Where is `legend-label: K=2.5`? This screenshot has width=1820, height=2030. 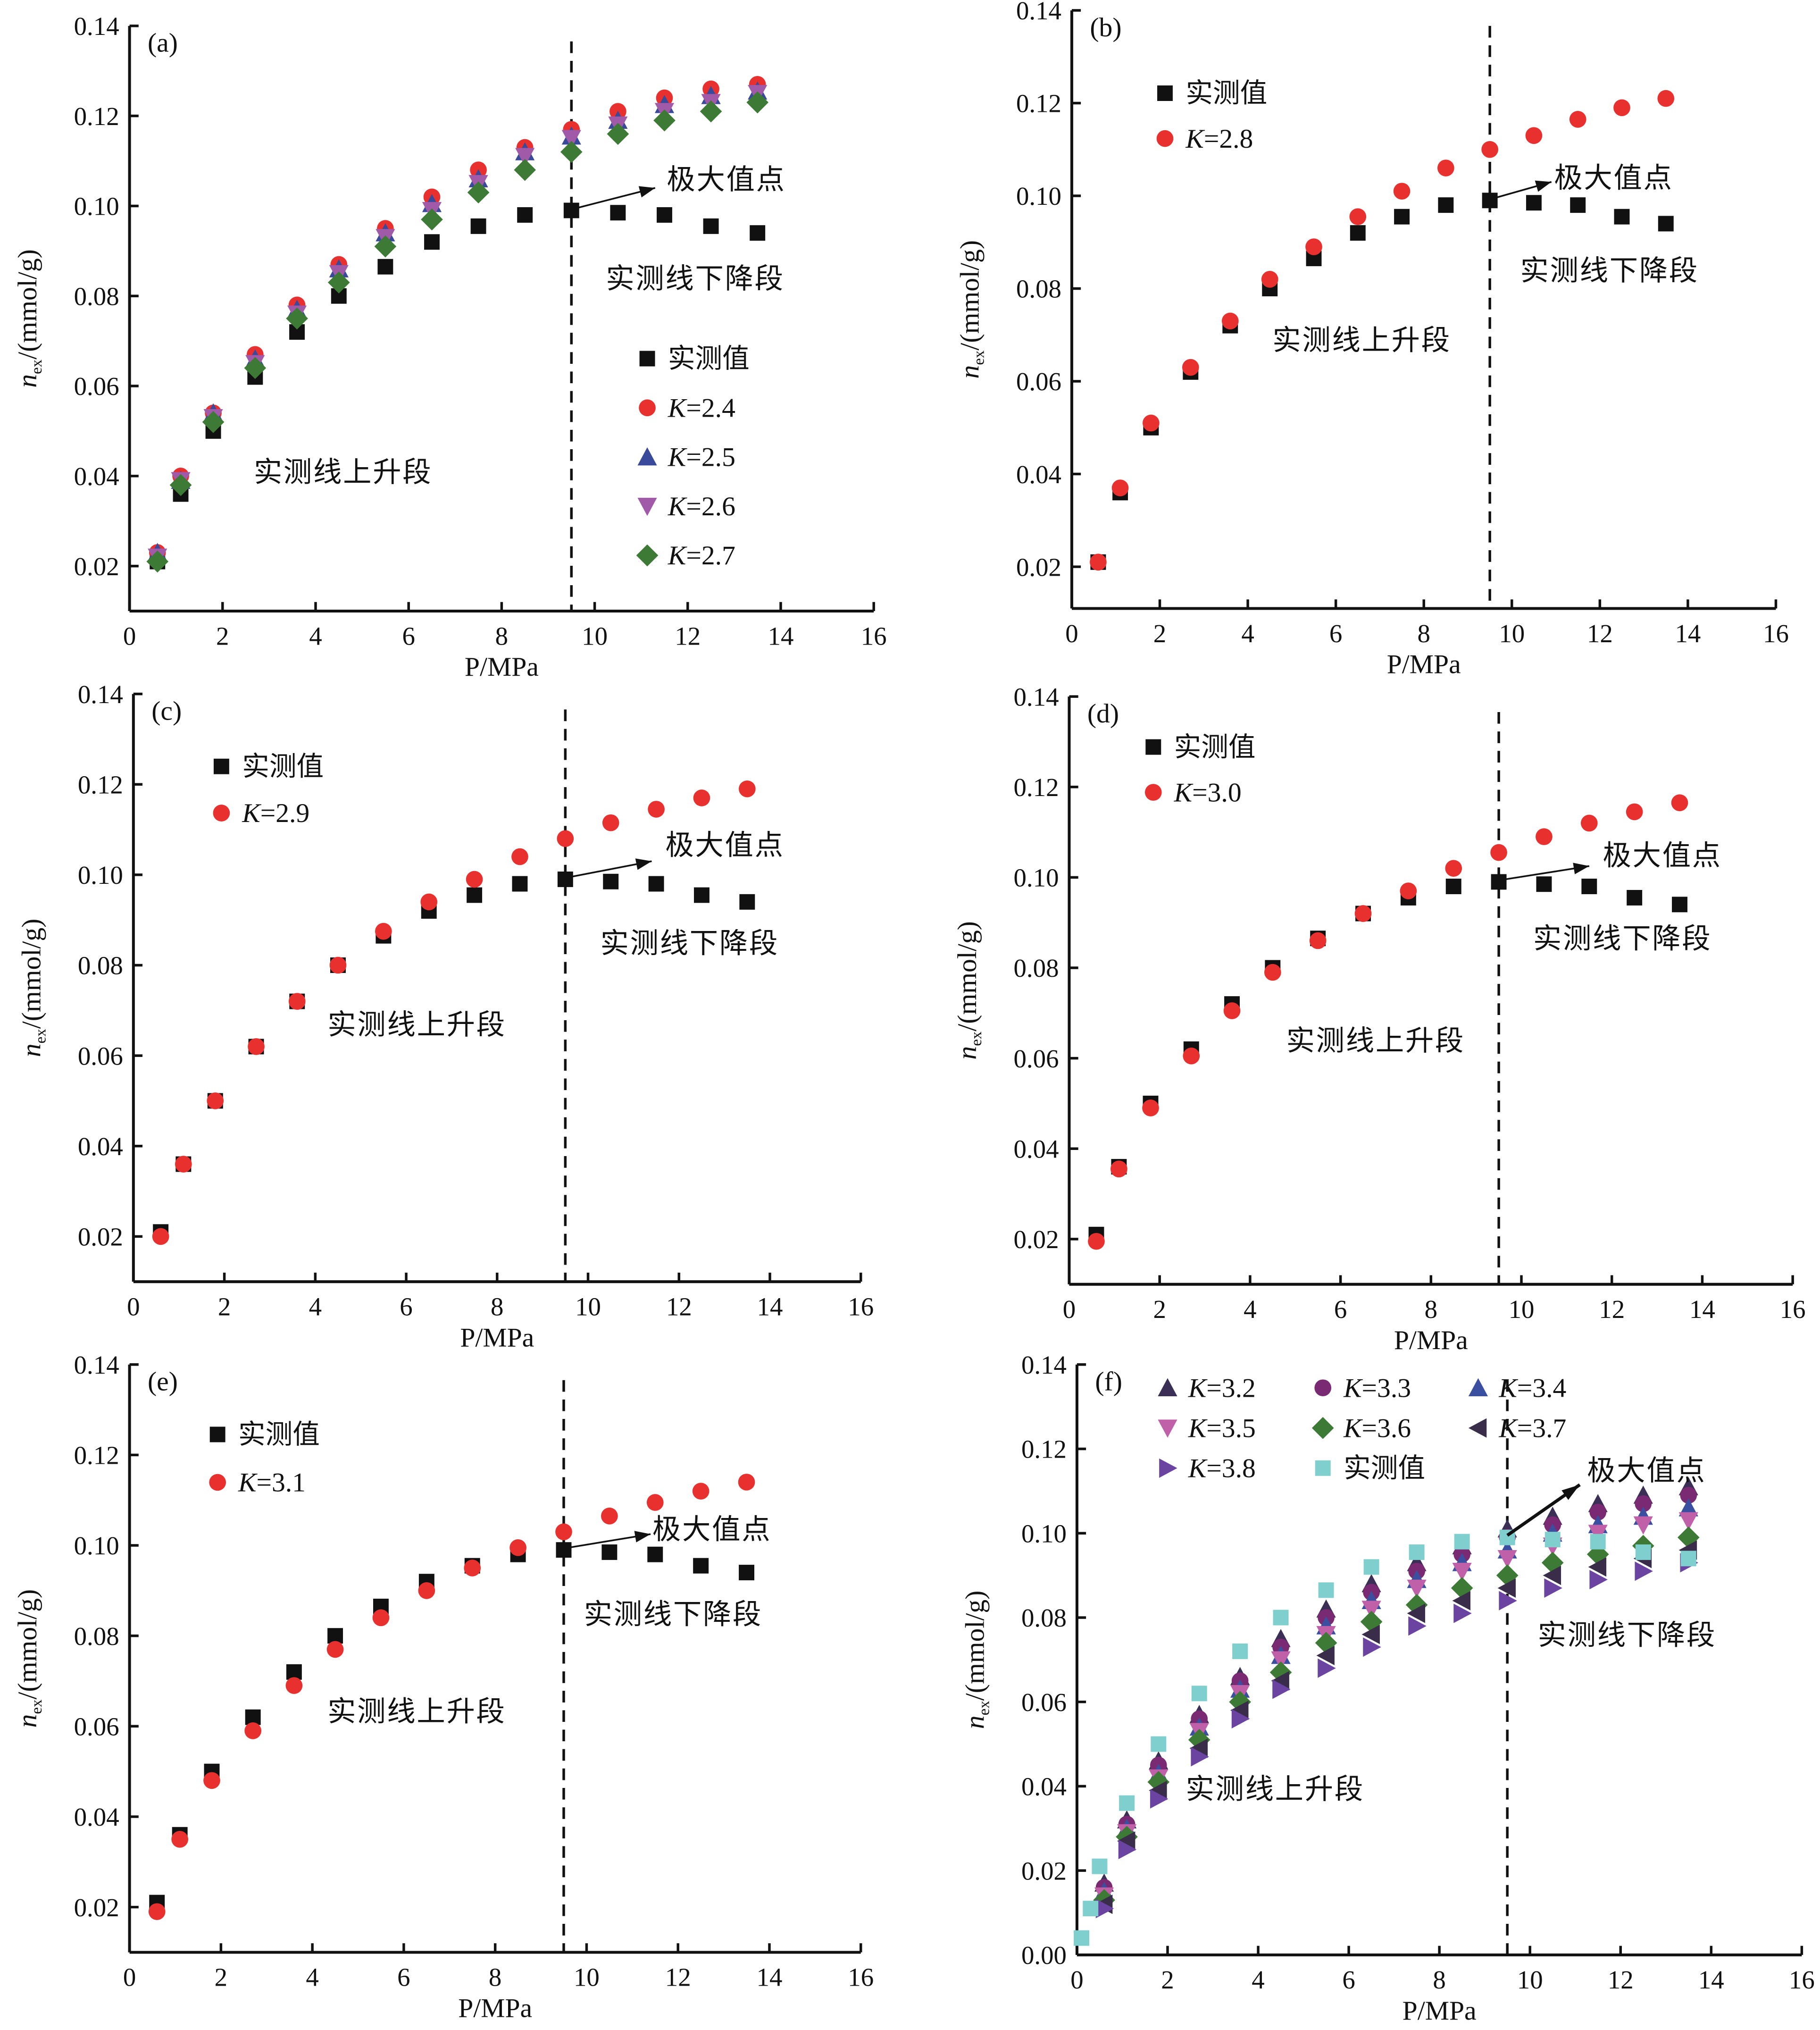
legend-label: K=2.5 is located at coordinates (701, 457).